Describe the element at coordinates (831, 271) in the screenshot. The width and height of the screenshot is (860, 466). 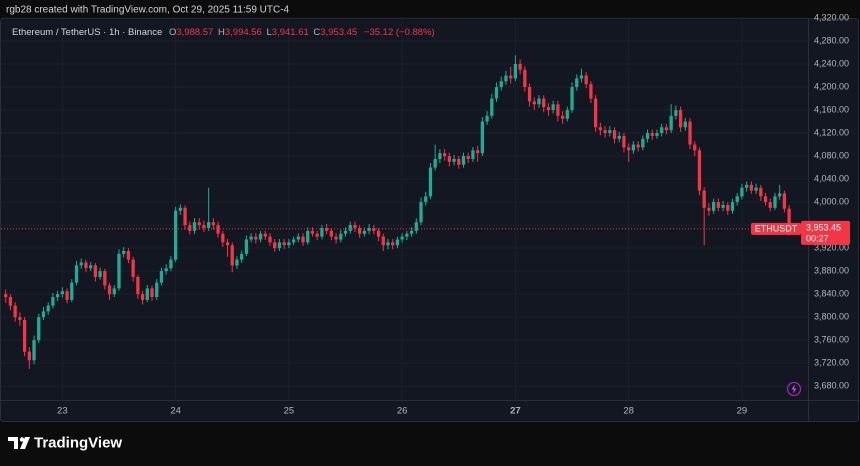
I see `y-tick-label: 3,880.00` at that location.